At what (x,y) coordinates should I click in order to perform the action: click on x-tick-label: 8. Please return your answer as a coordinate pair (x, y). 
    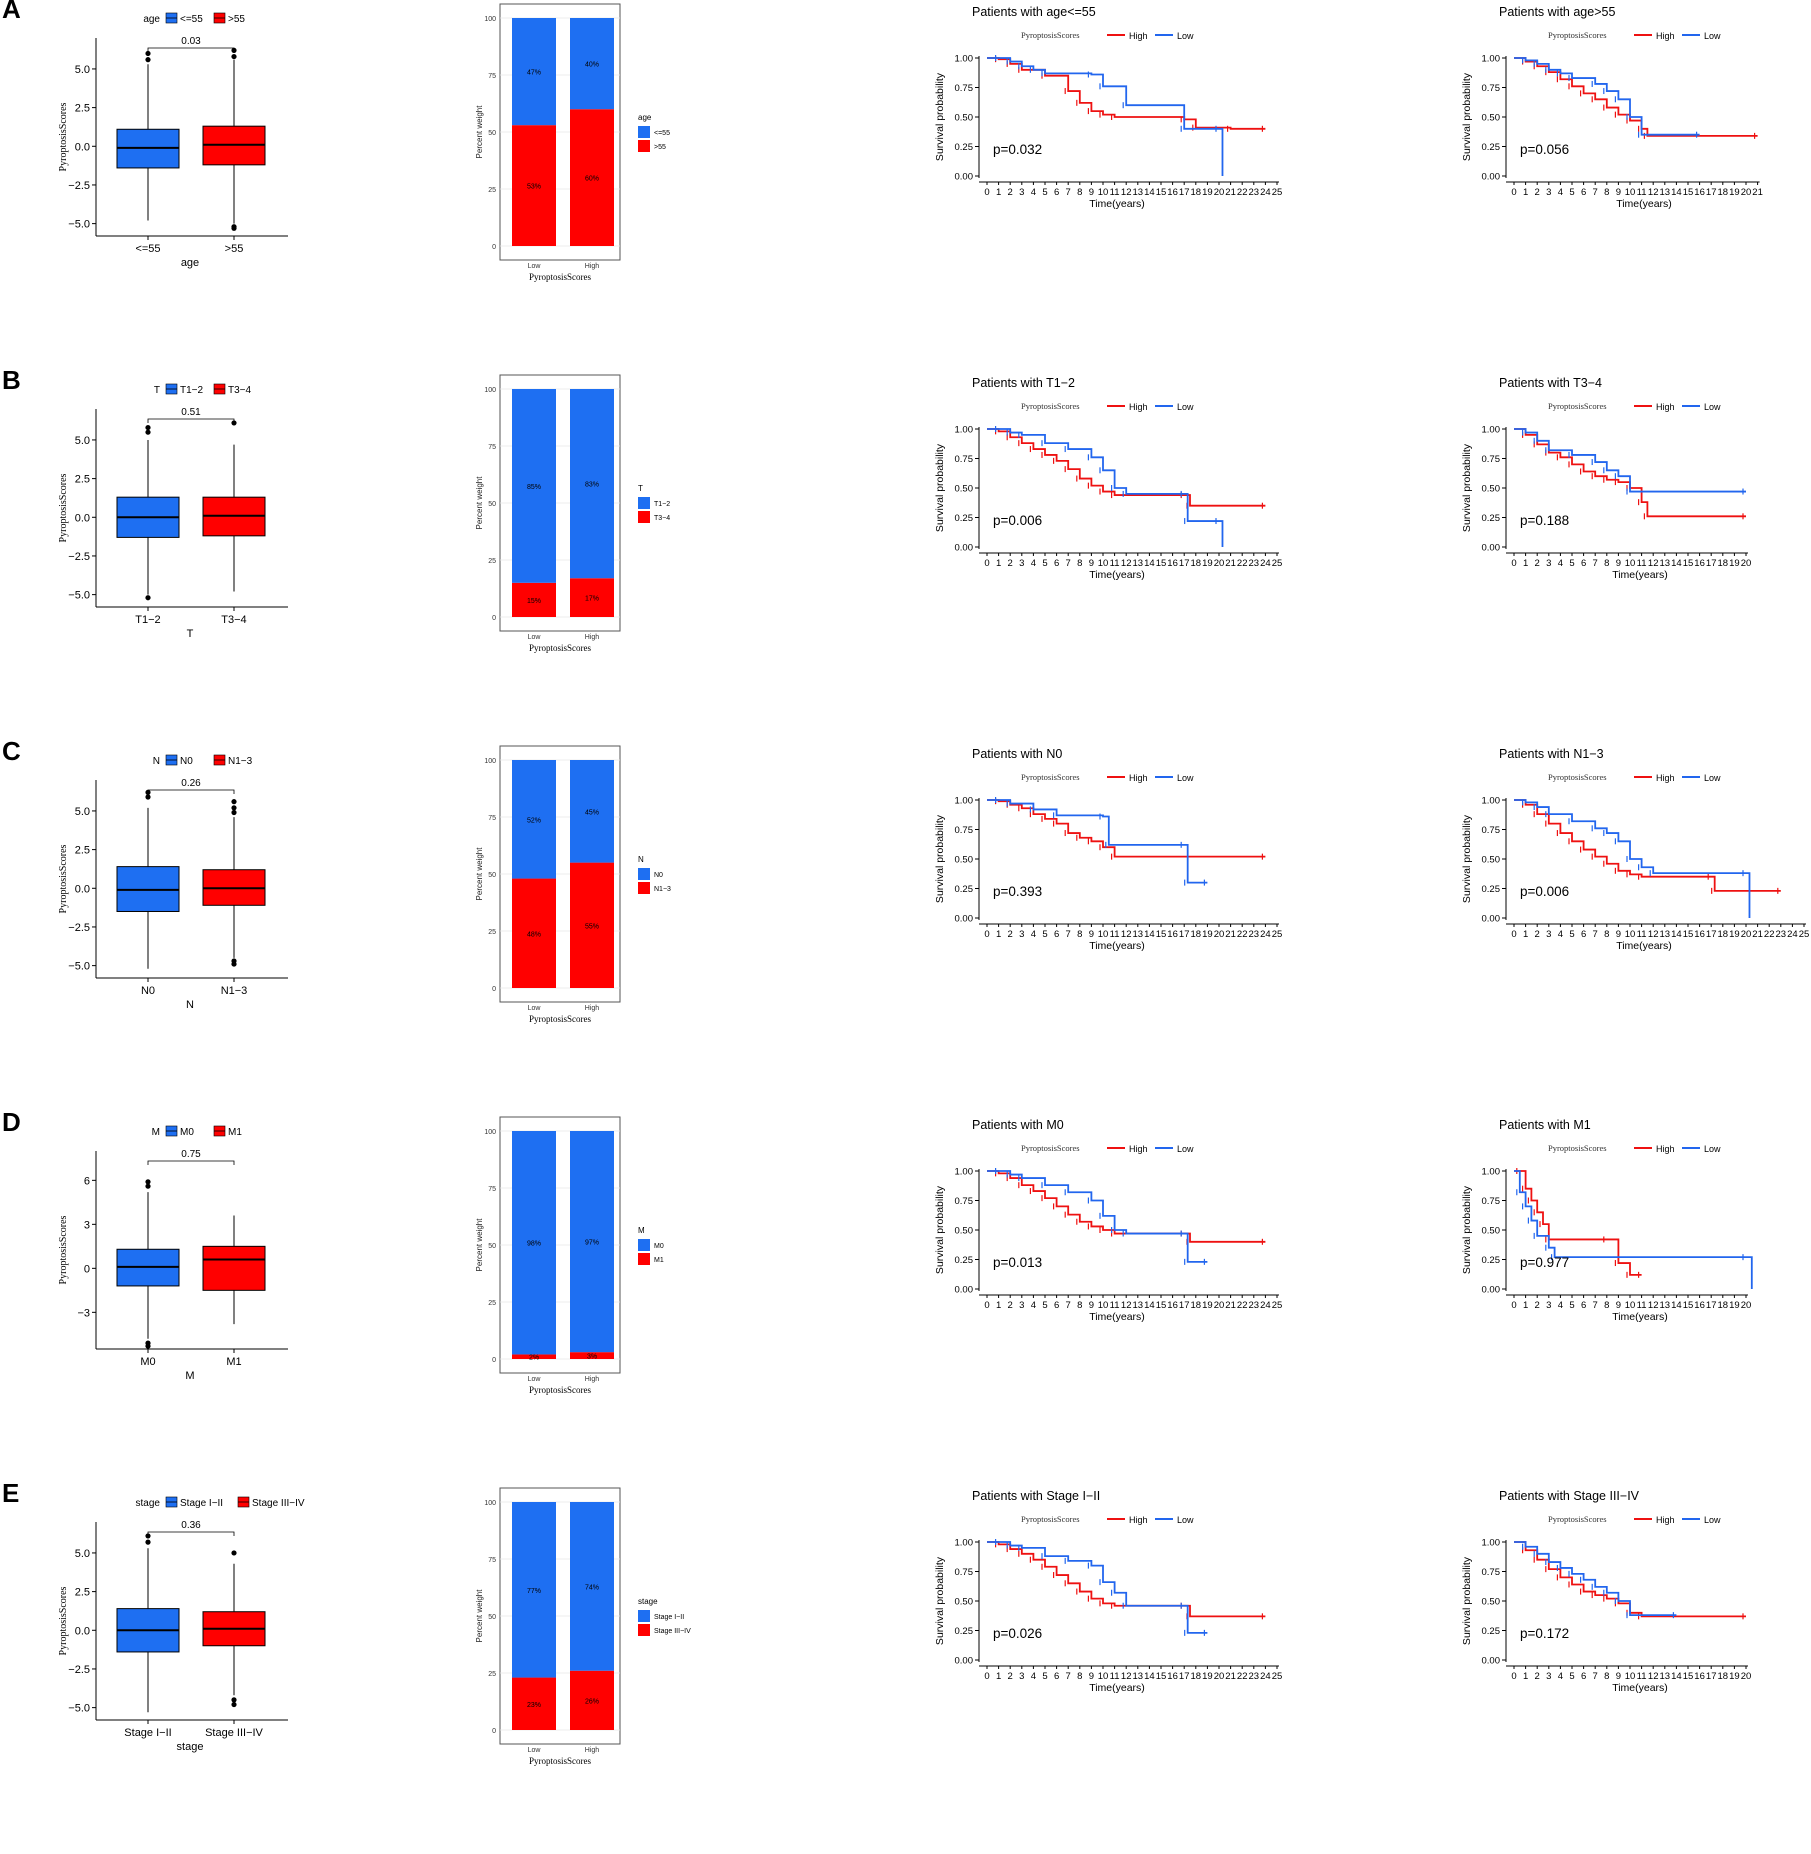
    Looking at the image, I should click on (1079, 563).